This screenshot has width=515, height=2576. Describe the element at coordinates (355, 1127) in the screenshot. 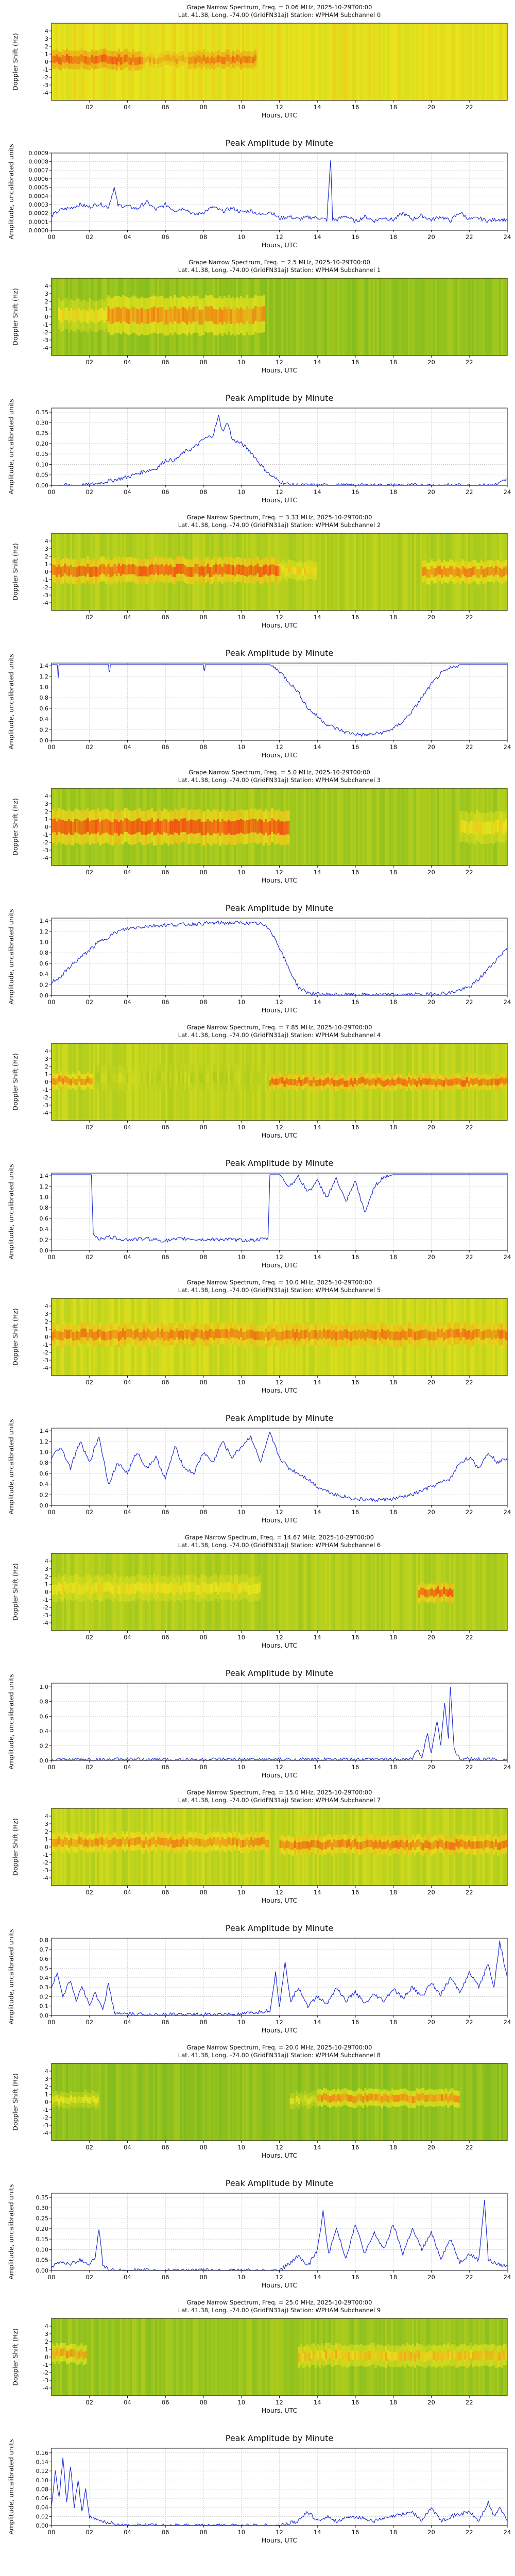

I see `x-tick-label: 16` at that location.